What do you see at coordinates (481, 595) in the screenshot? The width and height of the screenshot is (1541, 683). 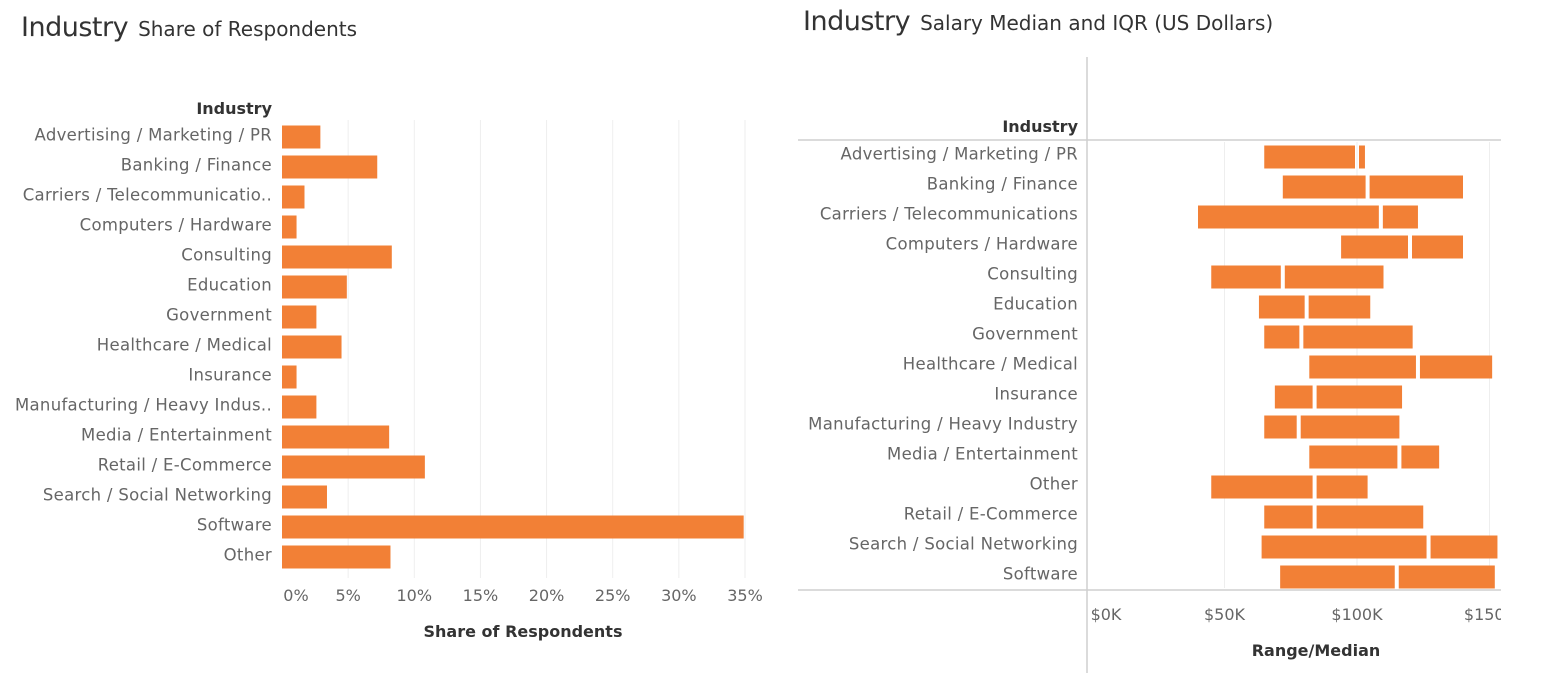 I see `left-tick-label: 15%` at bounding box center [481, 595].